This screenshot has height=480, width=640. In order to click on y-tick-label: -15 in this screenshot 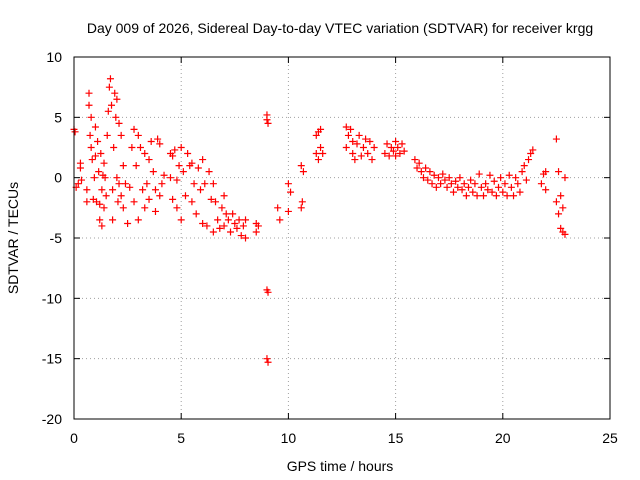, I will do `click(52, 359)`.